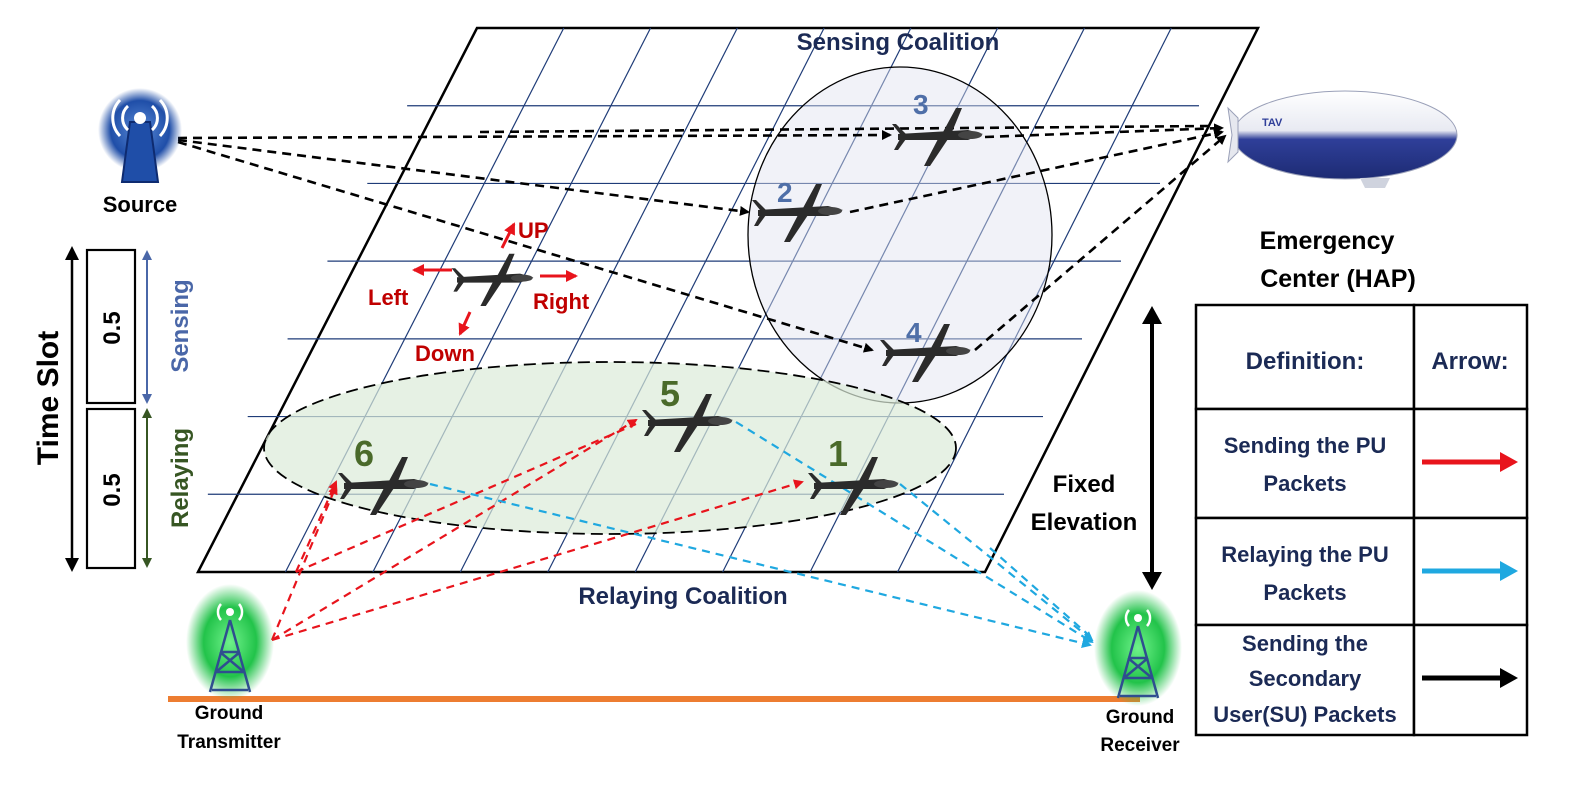 Image resolution: width=1570 pixels, height=799 pixels. What do you see at coordinates (1469, 361) in the screenshot?
I see `legend-header-arrow: Arrow:` at bounding box center [1469, 361].